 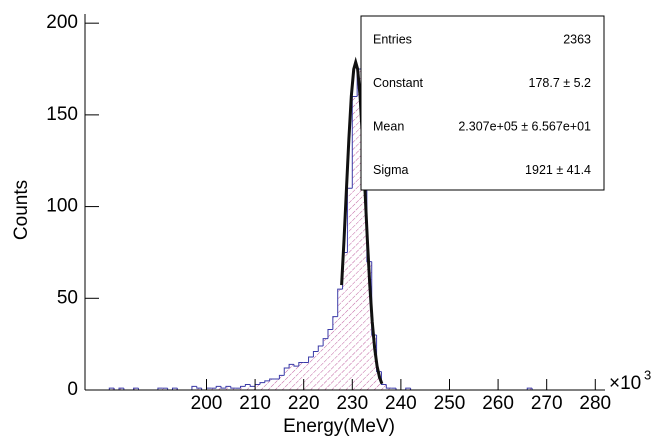 What do you see at coordinates (450, 403) in the screenshot?
I see `x-tick-label: 250` at bounding box center [450, 403].